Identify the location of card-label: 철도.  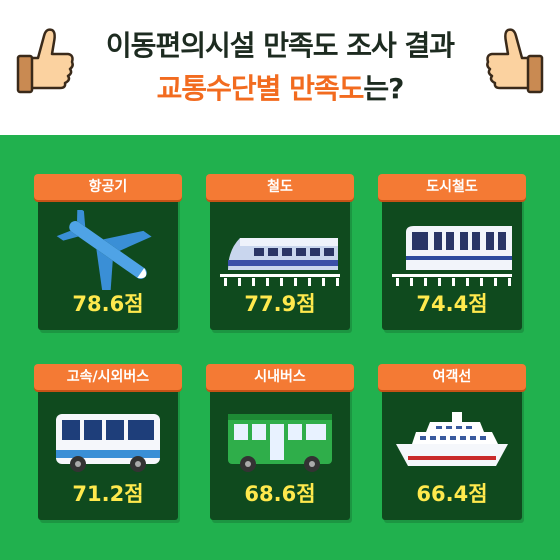
(280, 187).